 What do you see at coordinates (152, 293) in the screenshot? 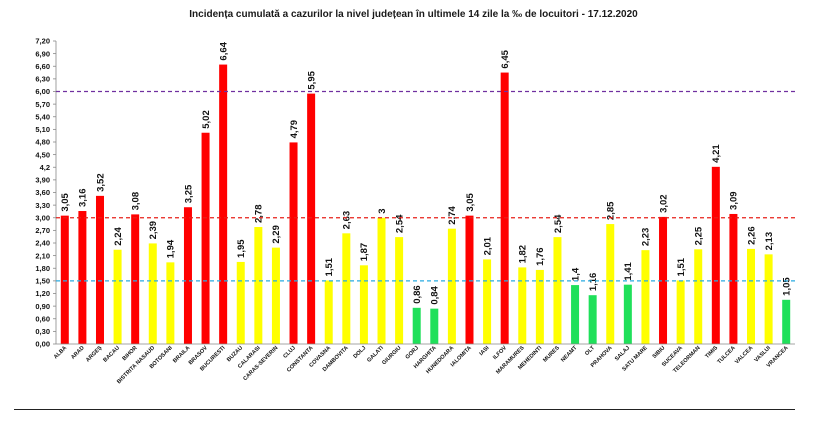
I see `bar-bistrita-nasaud` at bounding box center [152, 293].